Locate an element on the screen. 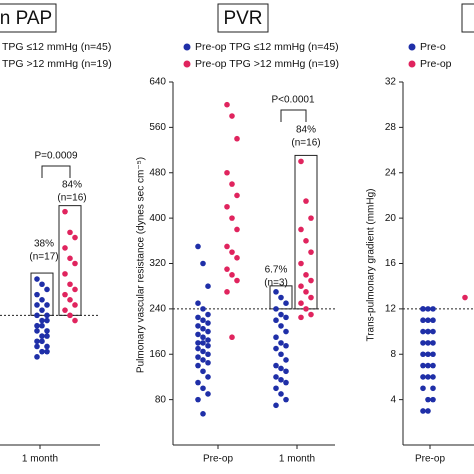 The image size is (474, 474). chart-title: PVR is located at coordinates (242, 18).